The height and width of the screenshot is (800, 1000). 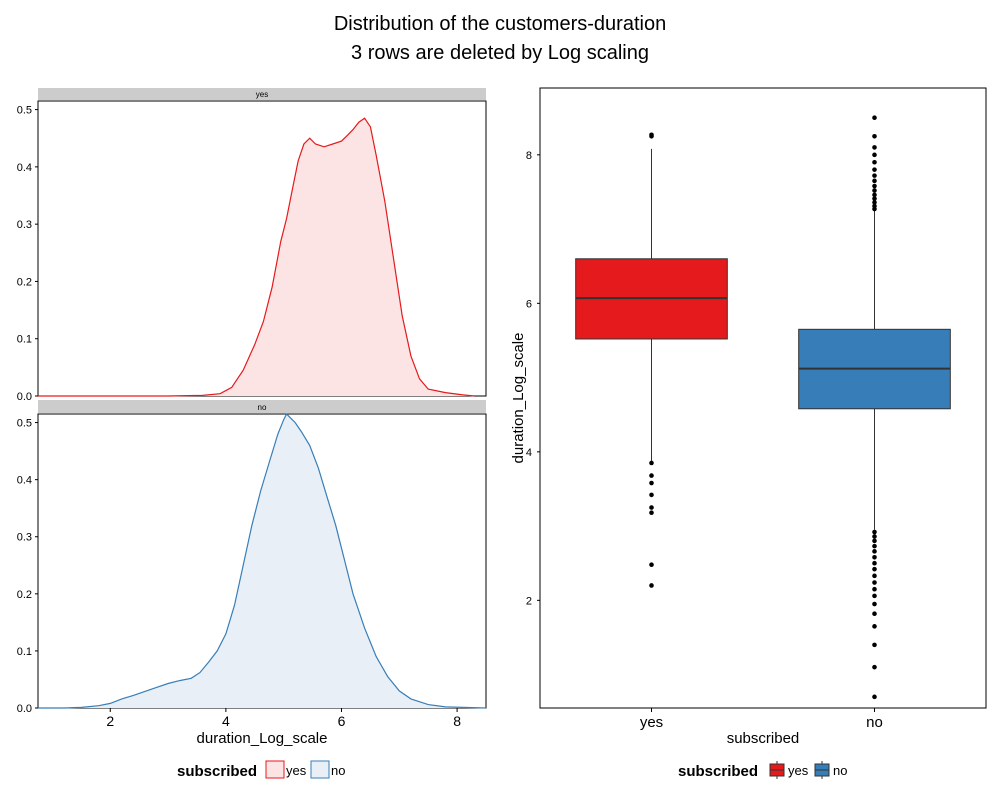 What do you see at coordinates (24, 282) in the screenshot?
I see `density-ytick-label-yes: 0.2` at bounding box center [24, 282].